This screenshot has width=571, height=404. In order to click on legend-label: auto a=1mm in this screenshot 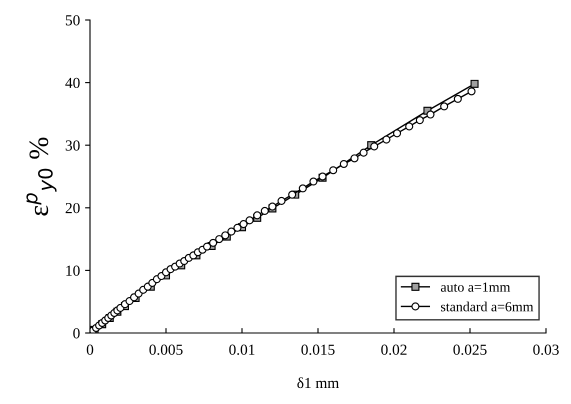, I will do `click(475, 287)`.